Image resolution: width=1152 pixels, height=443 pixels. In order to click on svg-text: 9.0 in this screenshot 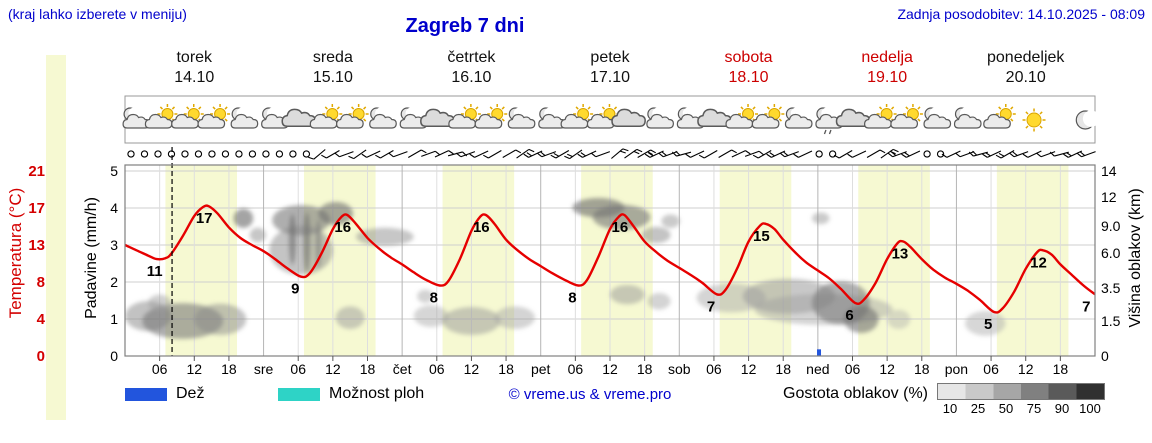, I will do `click(1111, 226)`.